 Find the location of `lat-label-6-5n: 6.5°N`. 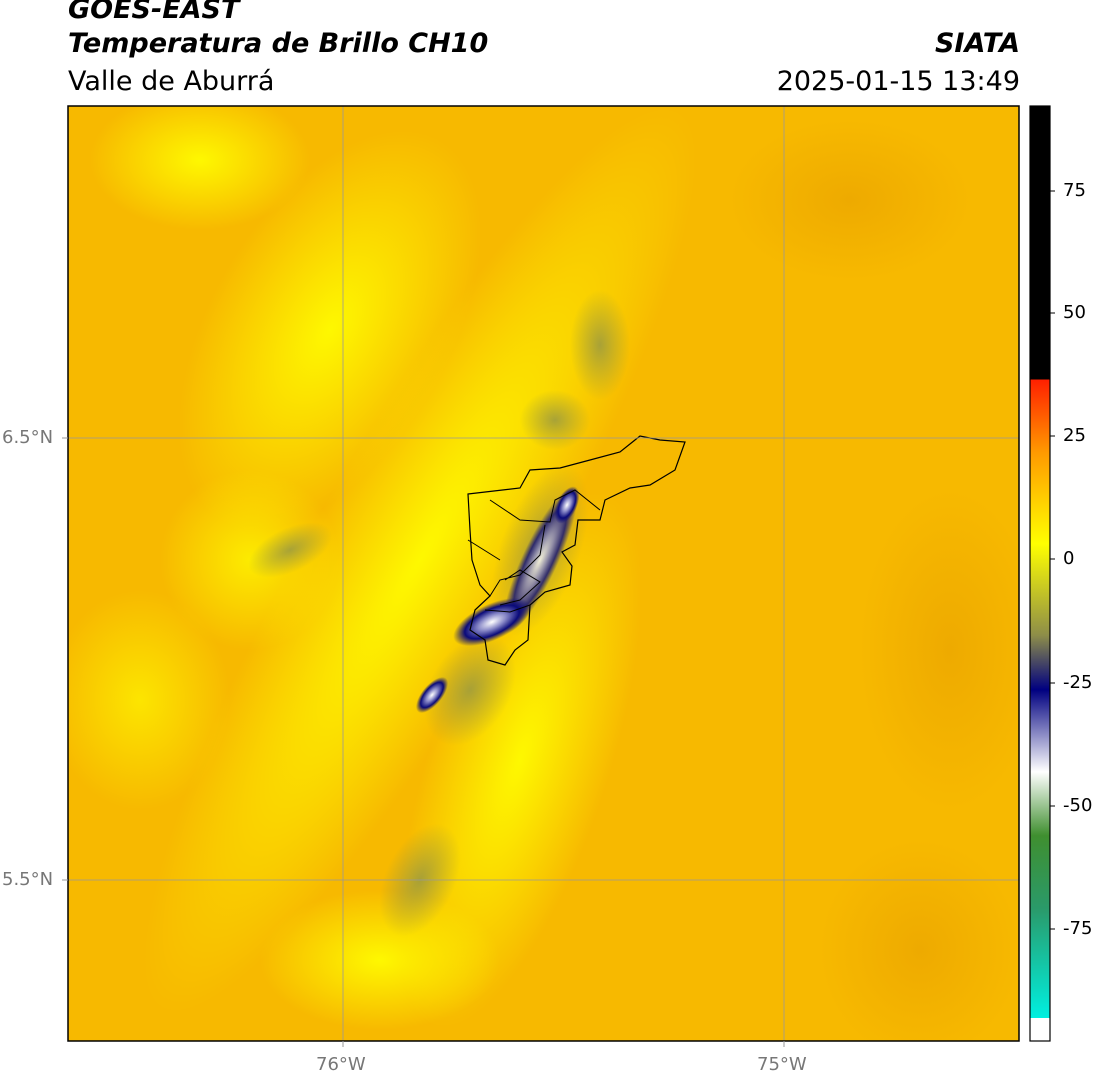

lat-label-6-5n: 6.5°N is located at coordinates (28, 437).